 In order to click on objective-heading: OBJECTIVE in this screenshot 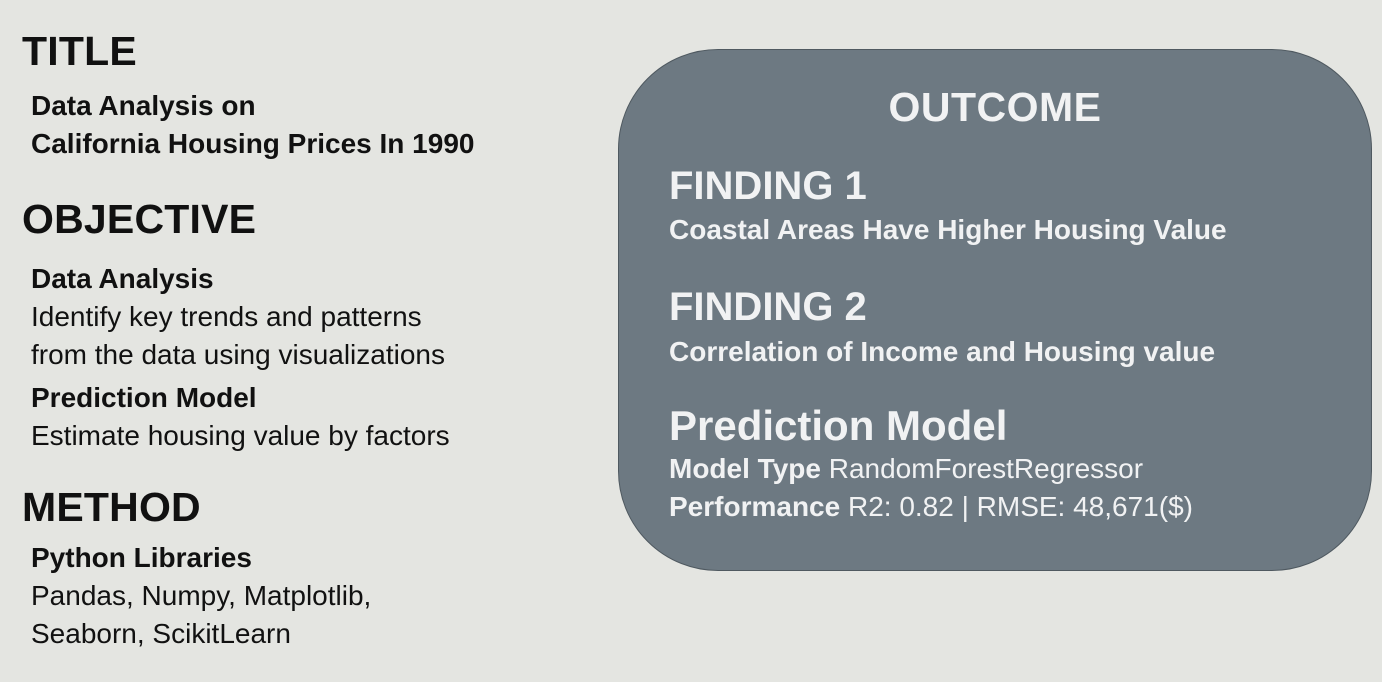, I will do `click(139, 219)`.